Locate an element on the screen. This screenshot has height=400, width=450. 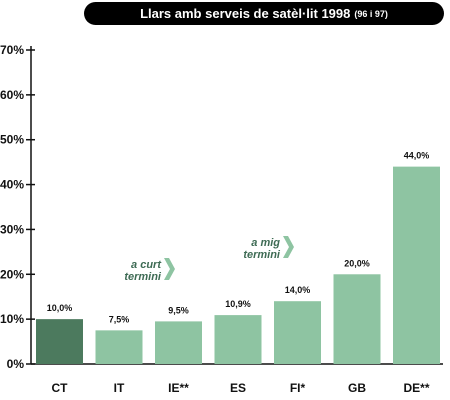
x-tick-label: GB is located at coordinates (357, 388).